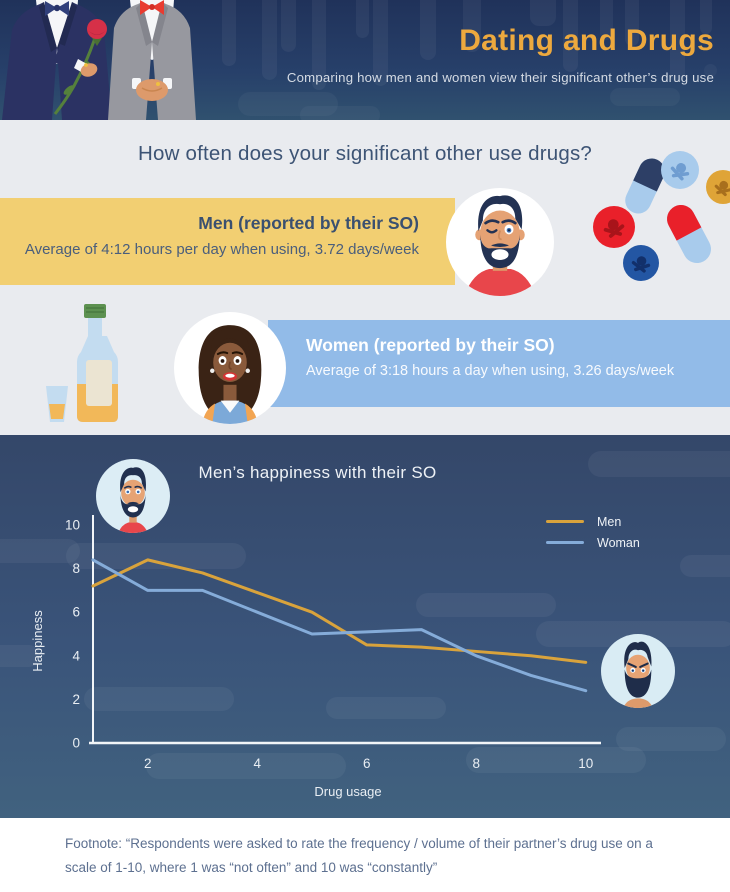 The width and height of the screenshot is (730, 892). What do you see at coordinates (618, 542) in the screenshot?
I see `legend-label: Woman` at bounding box center [618, 542].